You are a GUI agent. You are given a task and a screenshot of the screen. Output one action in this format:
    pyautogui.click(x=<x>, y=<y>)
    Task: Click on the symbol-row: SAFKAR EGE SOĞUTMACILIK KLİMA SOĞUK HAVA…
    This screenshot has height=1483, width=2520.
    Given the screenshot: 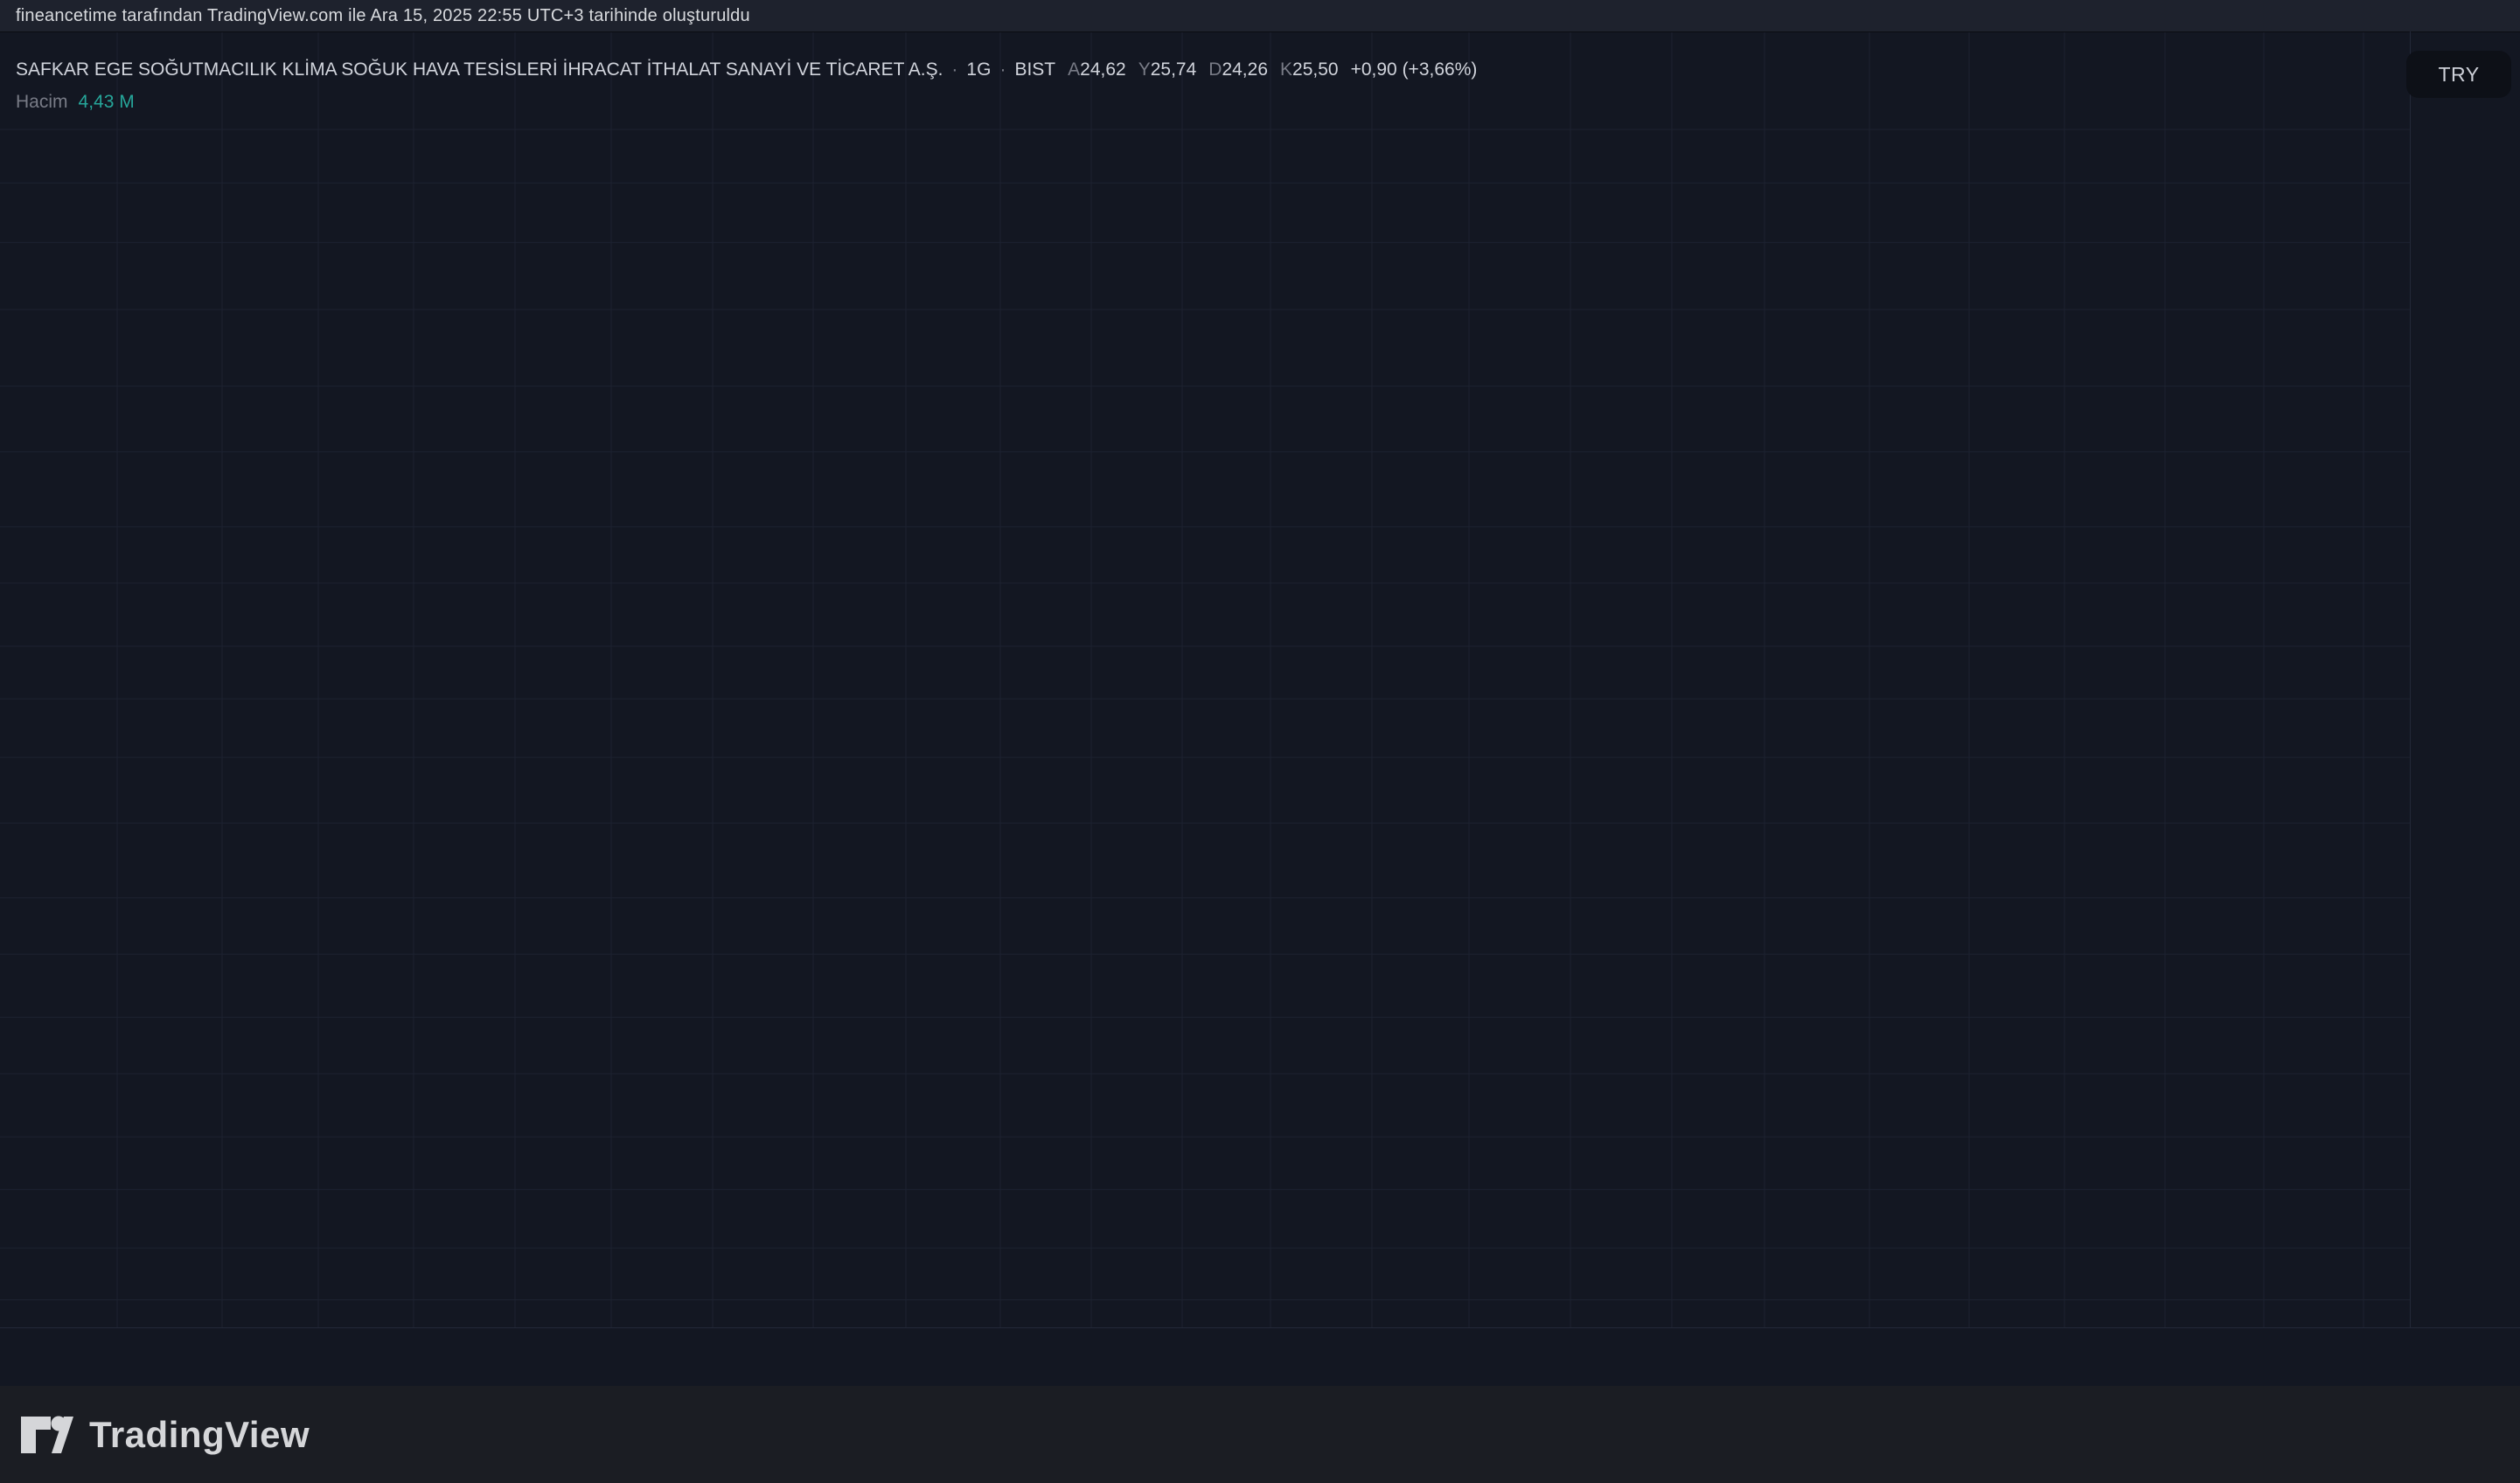 What is the action you would take?
    pyautogui.click(x=746, y=69)
    